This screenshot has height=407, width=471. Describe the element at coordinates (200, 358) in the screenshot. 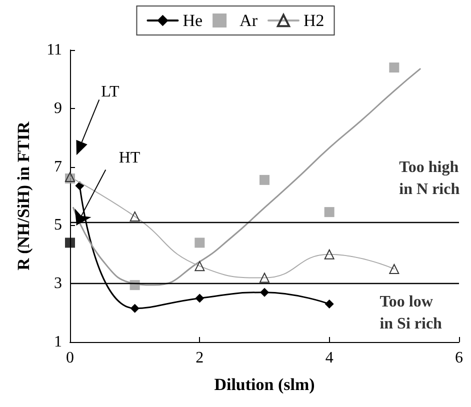

I see `x-tick-label: 2` at that location.